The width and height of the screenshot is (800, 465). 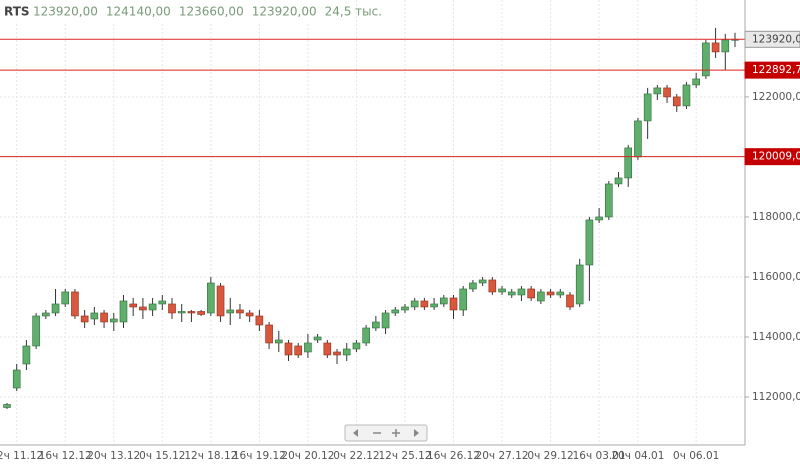 I want to click on y-tick-label: 114000,00, so click(x=776, y=337).